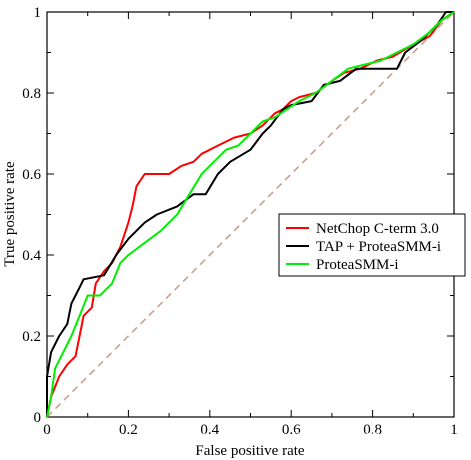  I want to click on y-tick-label: 0.6, so click(31, 175).